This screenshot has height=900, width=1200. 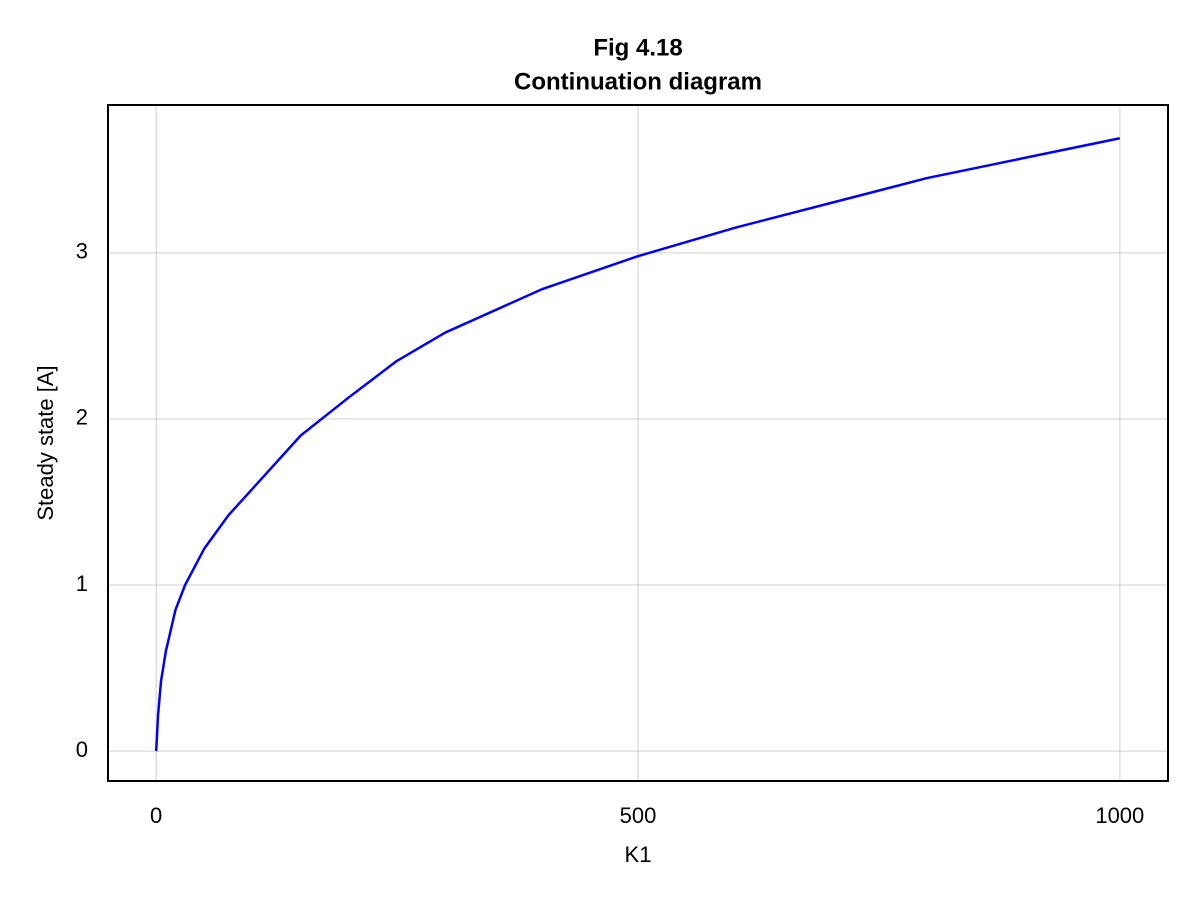 What do you see at coordinates (82, 749) in the screenshot?
I see `y-tick-label: 0` at bounding box center [82, 749].